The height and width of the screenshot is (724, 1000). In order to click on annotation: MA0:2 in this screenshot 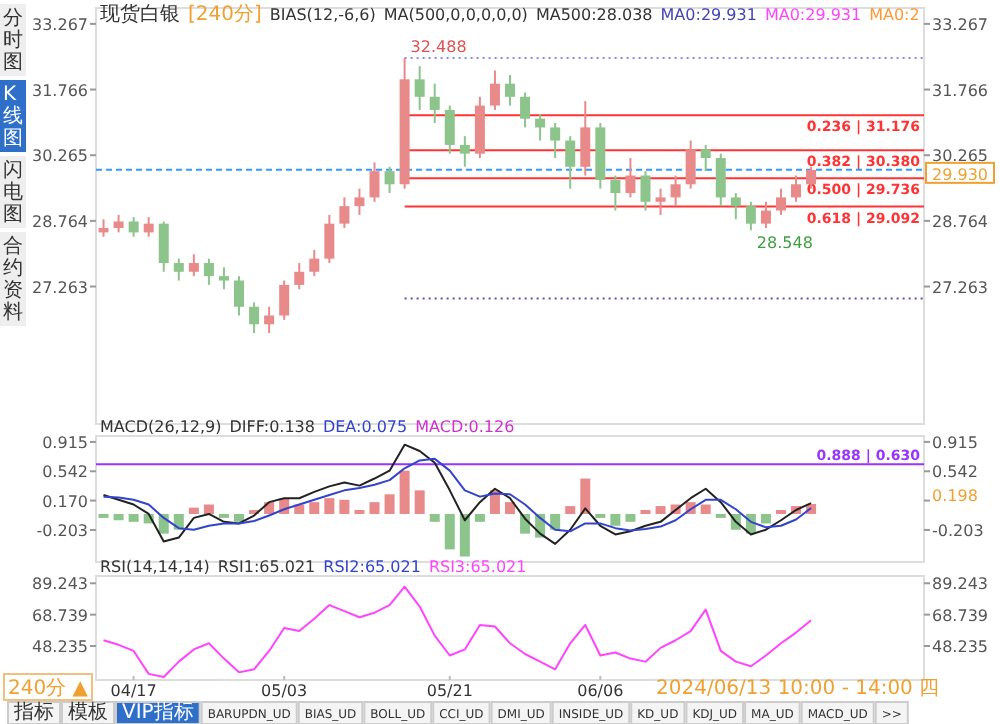, I will do `click(894, 15)`.